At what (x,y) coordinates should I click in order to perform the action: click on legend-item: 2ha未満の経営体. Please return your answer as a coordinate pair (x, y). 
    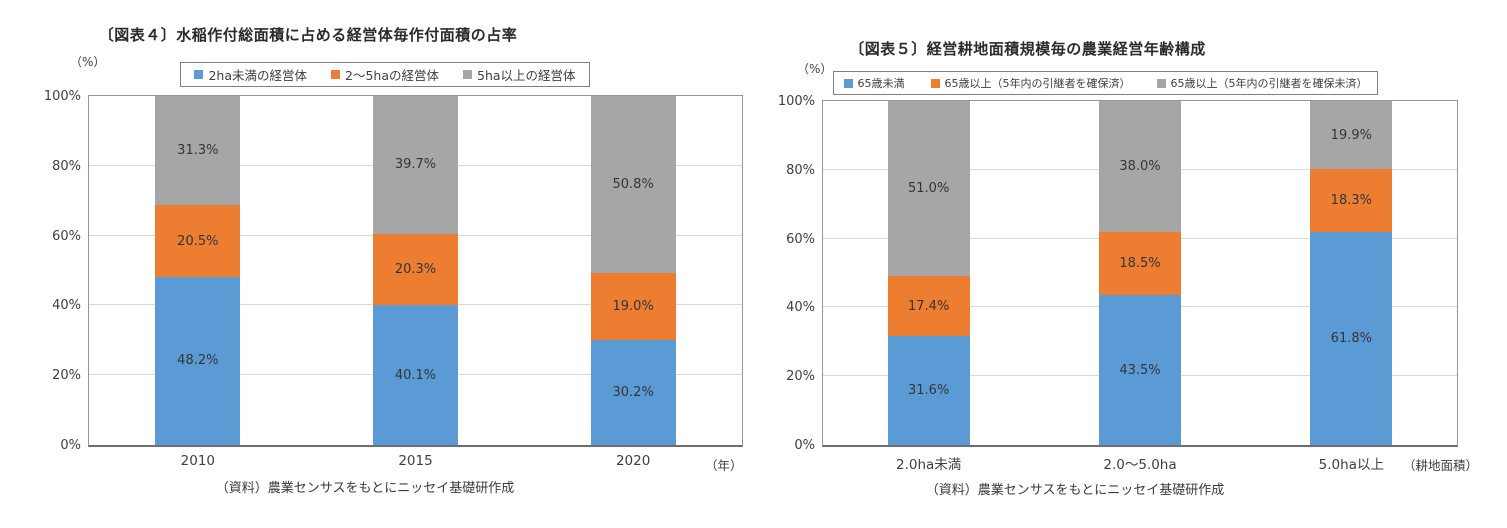
    Looking at the image, I should click on (250, 74).